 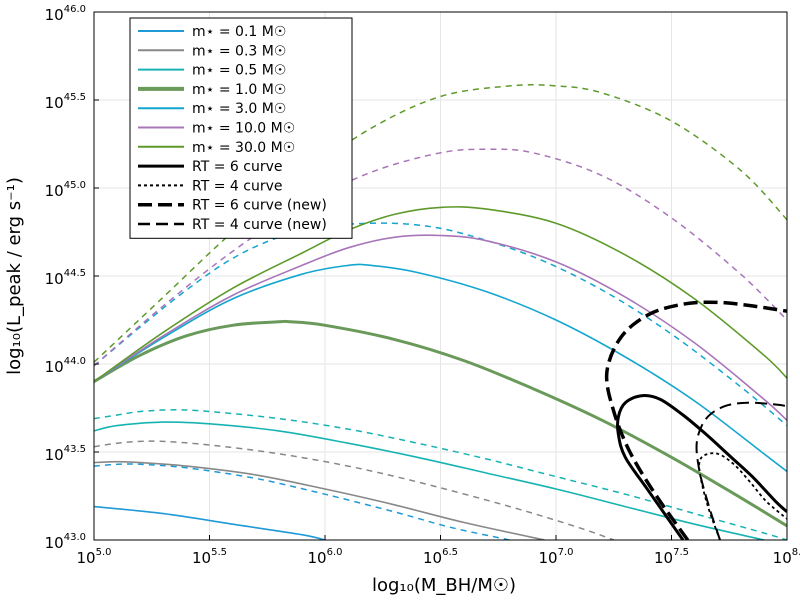 What do you see at coordinates (239, 109) in the screenshot?
I see `legend-label: m⋆ = 3.0 M☉` at bounding box center [239, 109].